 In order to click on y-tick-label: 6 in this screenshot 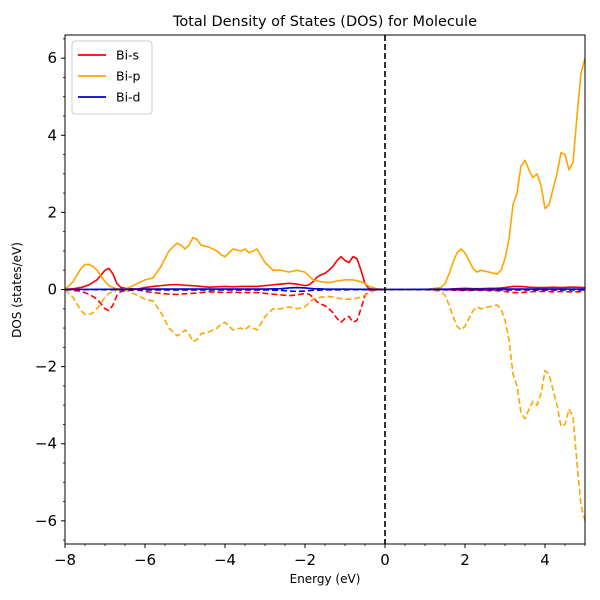, I will do `click(52, 58)`.